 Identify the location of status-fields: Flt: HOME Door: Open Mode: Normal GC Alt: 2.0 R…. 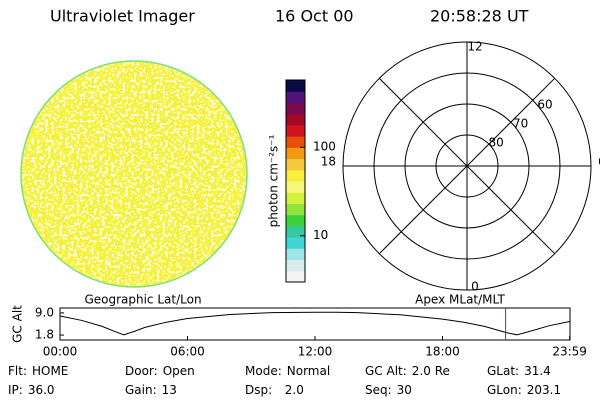
(284, 380).